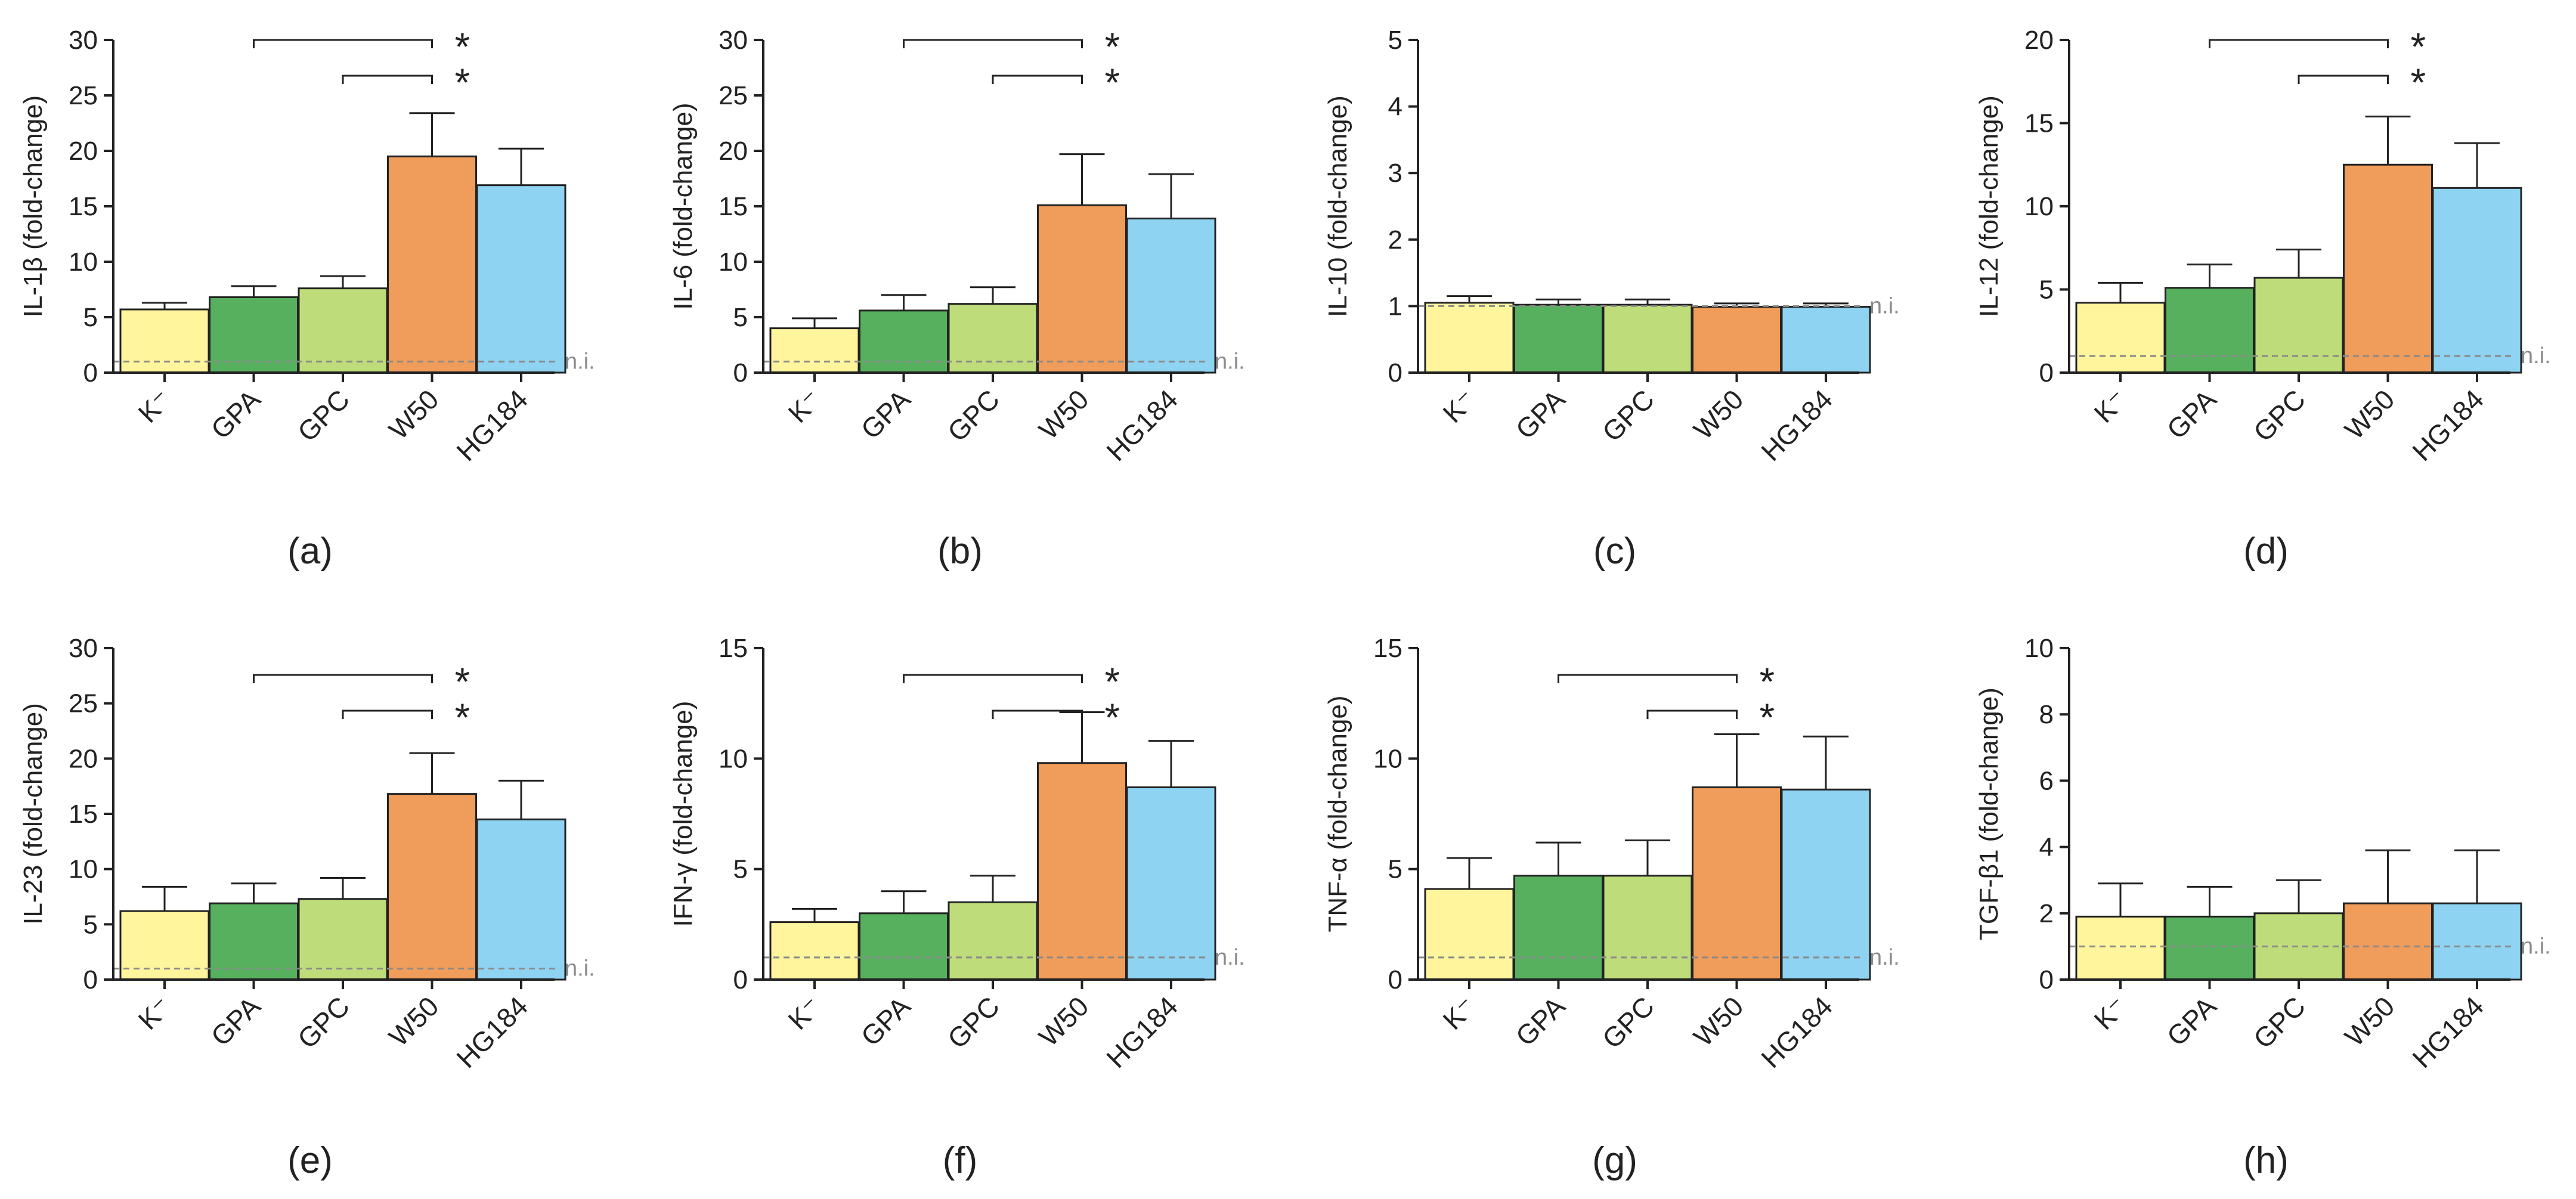  Describe the element at coordinates (33, 814) in the screenshot. I see `y-axis-title: IL-23 (fold-change)` at that location.